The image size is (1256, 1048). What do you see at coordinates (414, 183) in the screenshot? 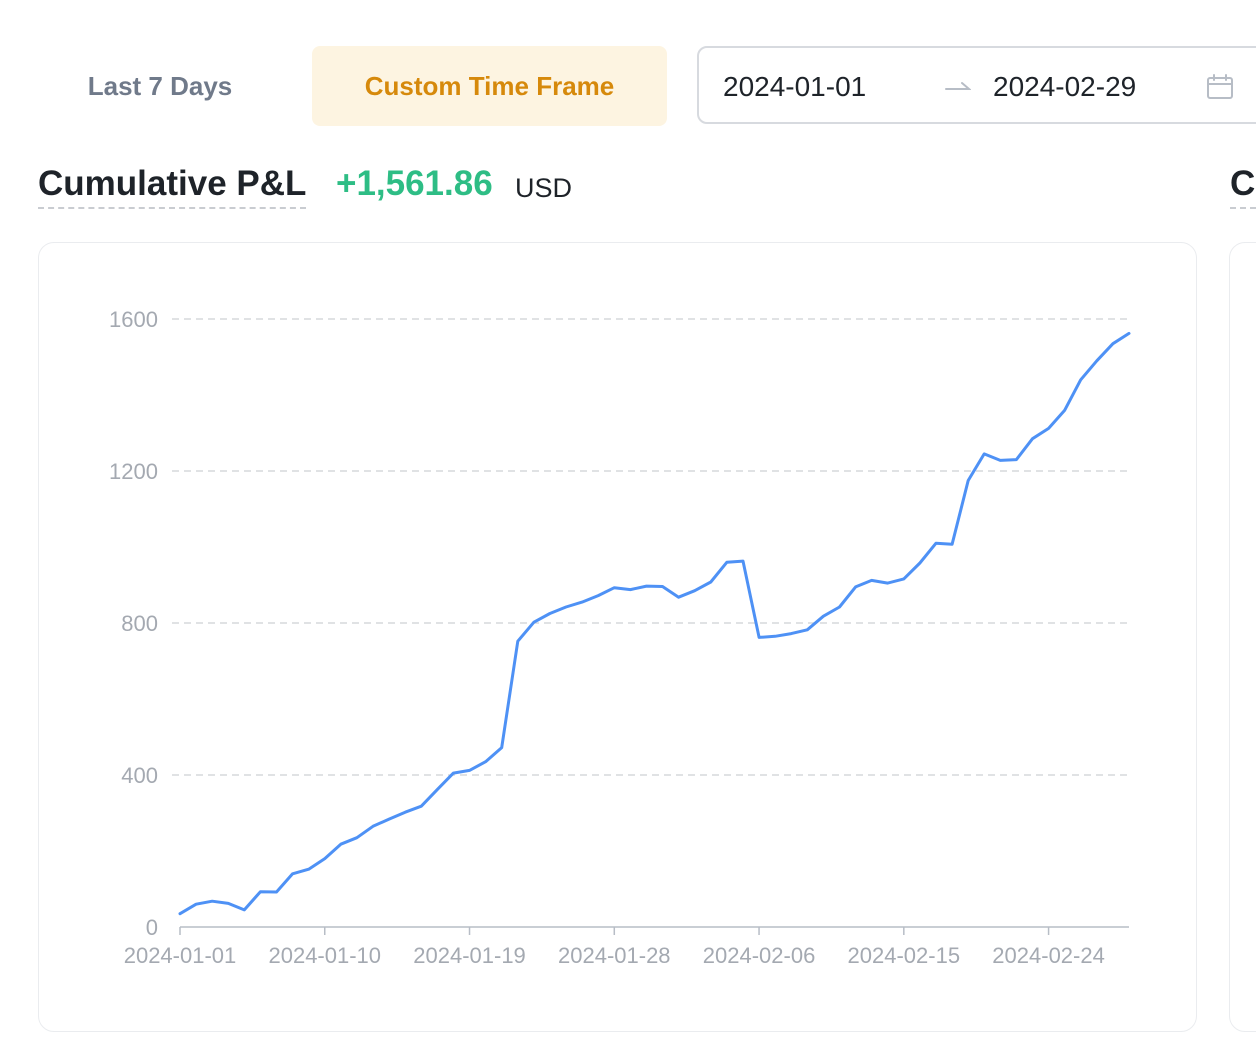
I see `cumulative-pnl-value: +1,561.86` at bounding box center [414, 183].